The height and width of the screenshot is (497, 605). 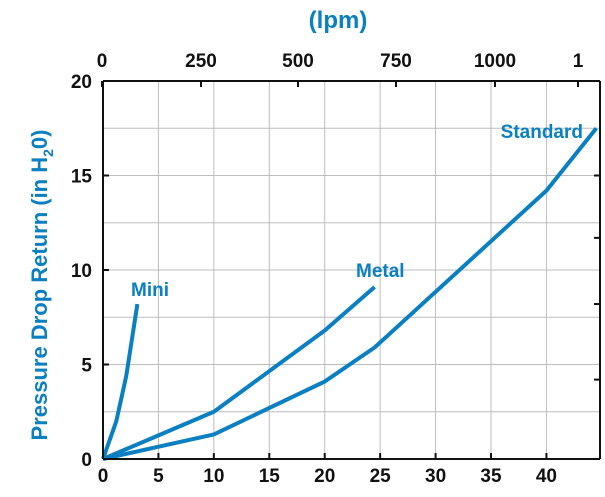 What do you see at coordinates (41, 285) in the screenshot?
I see `y-axis-title: Pressure Drop Return (in H20)` at bounding box center [41, 285].